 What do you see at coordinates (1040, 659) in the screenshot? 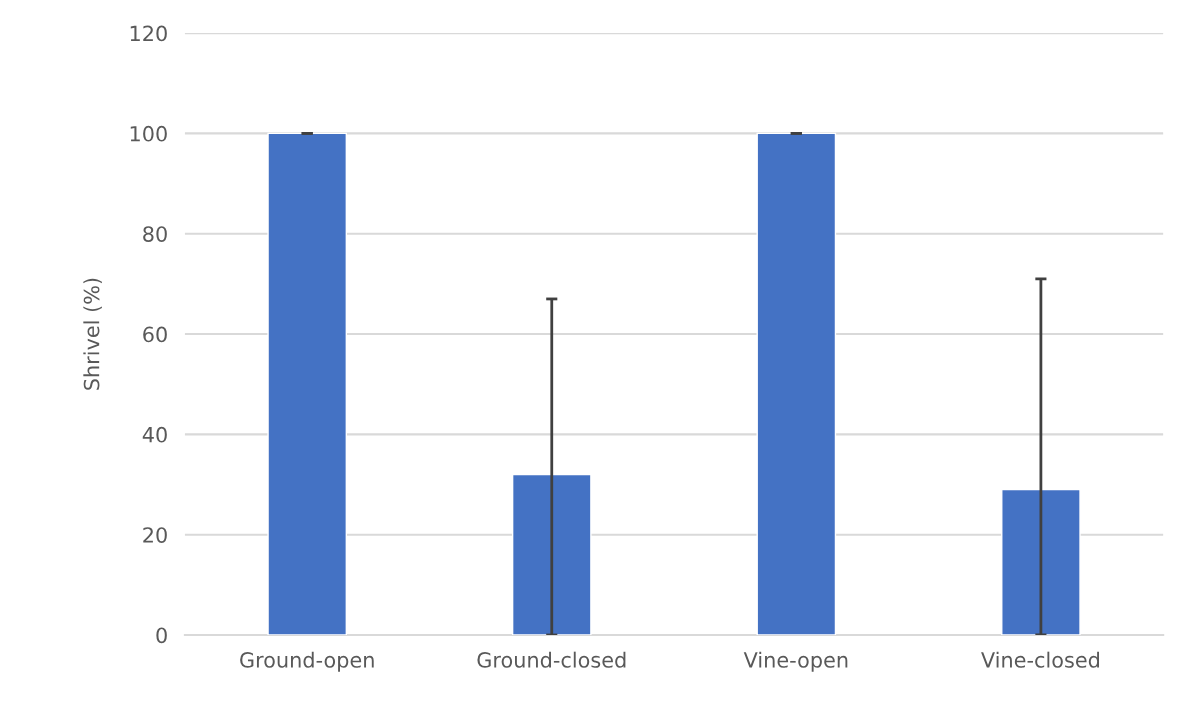
I see `x-tick-label: Vine-closed` at bounding box center [1040, 659].